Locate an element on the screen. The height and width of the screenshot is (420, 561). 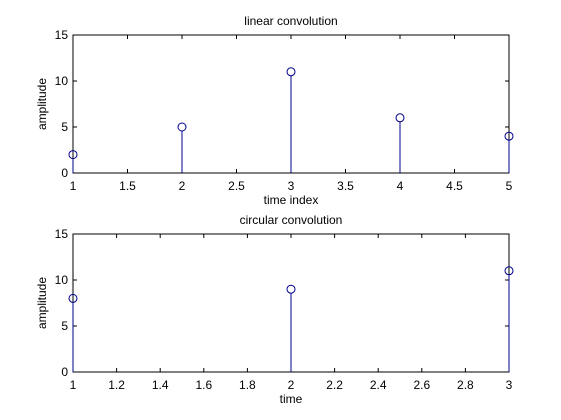
chart-2-x-tick-label: 2.2 is located at coordinates (334, 385).